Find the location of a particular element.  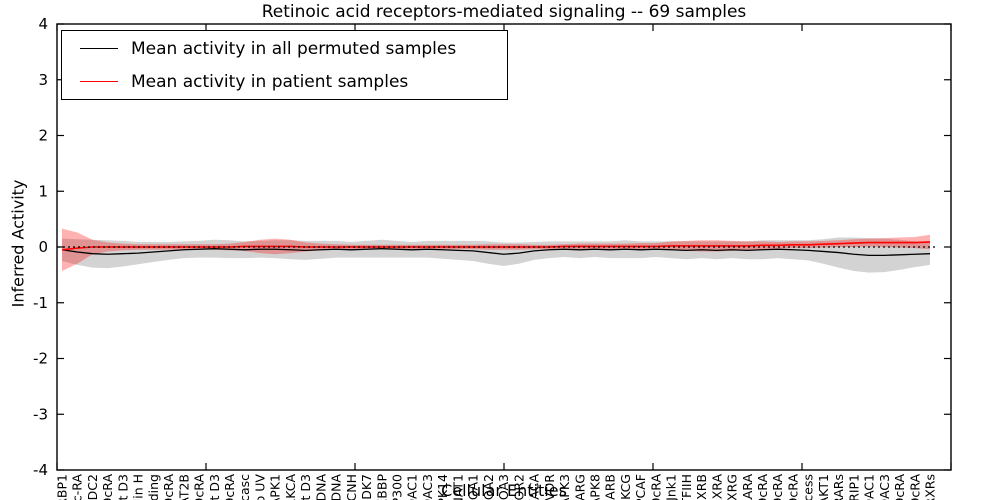

y-axis-label: Inferred Activity is located at coordinates (18, 243).